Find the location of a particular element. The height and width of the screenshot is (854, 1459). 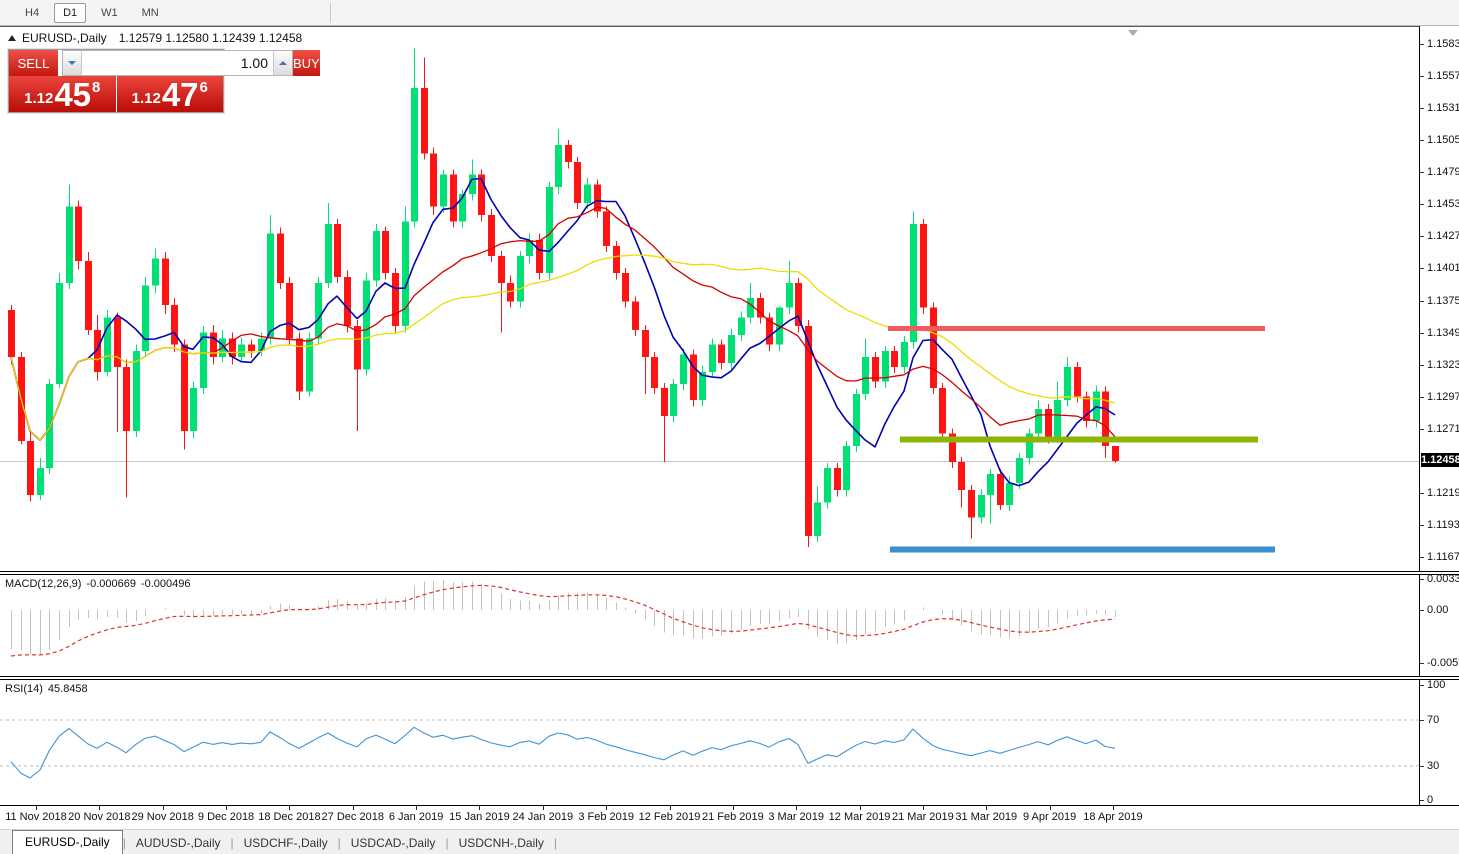

sell-price-quote: 1.12 45 8 is located at coordinates (62, 94).